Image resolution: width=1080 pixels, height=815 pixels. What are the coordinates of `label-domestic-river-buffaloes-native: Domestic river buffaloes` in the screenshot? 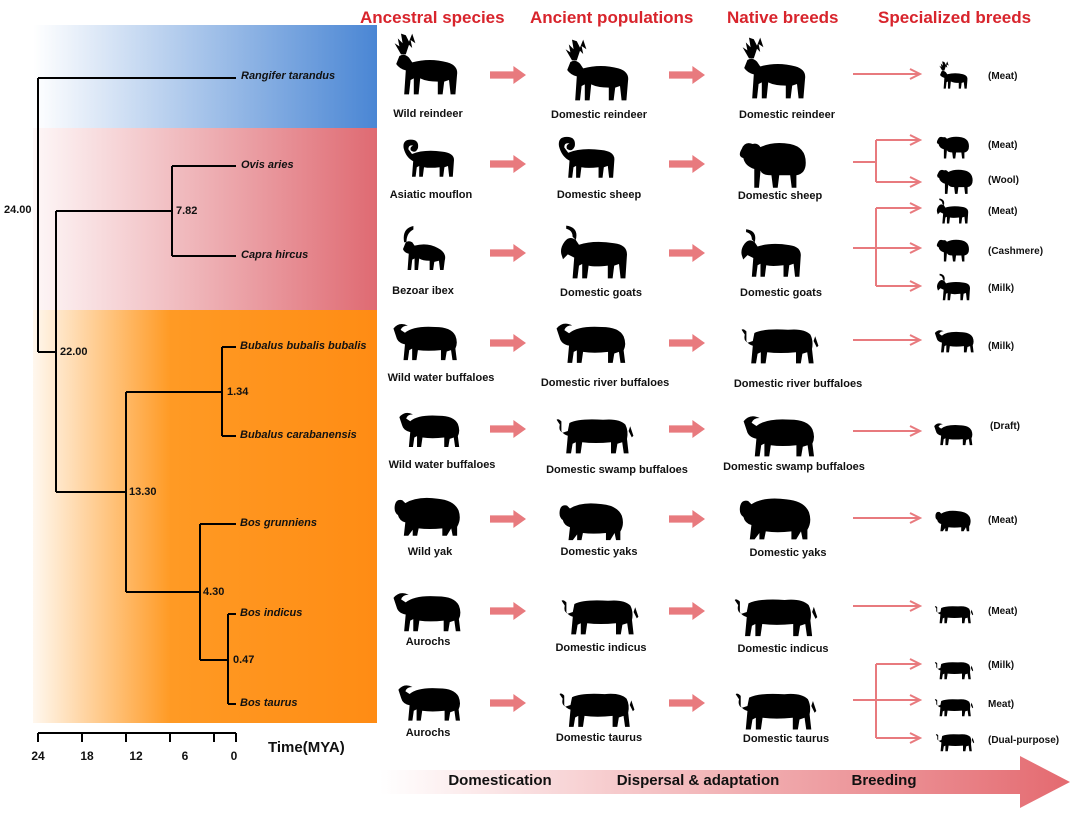 It's located at (798, 384).